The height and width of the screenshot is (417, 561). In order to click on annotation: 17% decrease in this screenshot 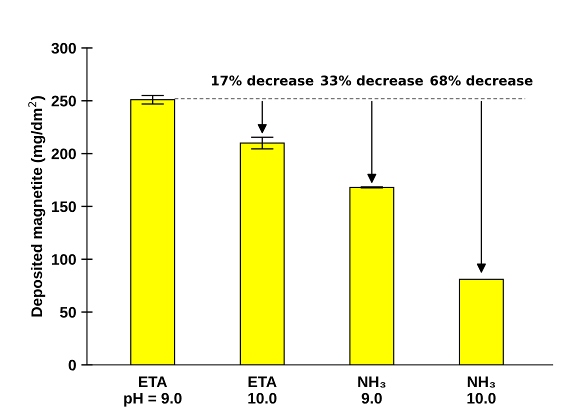, I will do `click(263, 80)`.